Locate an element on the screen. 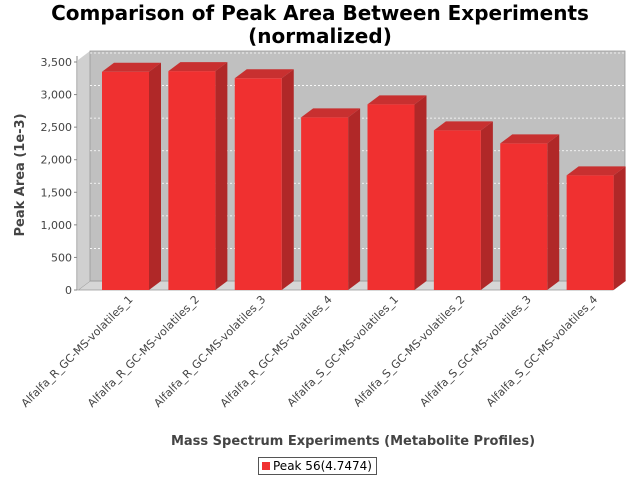 The width and height of the screenshot is (640, 480). y-tick-label: 0 is located at coordinates (68, 290).